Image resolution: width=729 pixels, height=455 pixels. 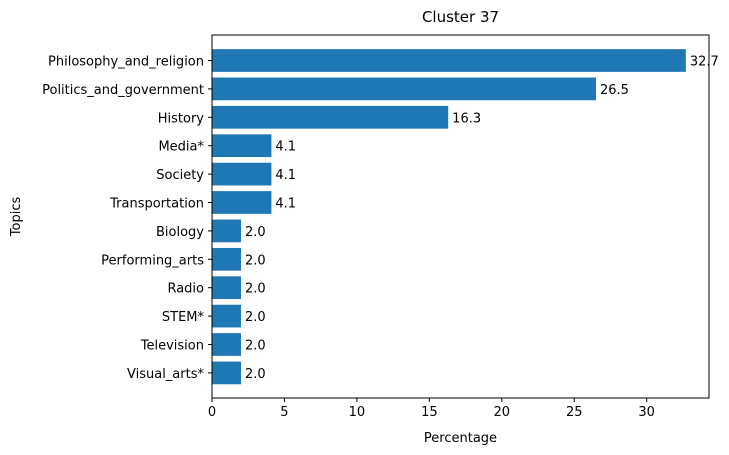 I want to click on x-tick-label-4: 20, so click(x=502, y=412).